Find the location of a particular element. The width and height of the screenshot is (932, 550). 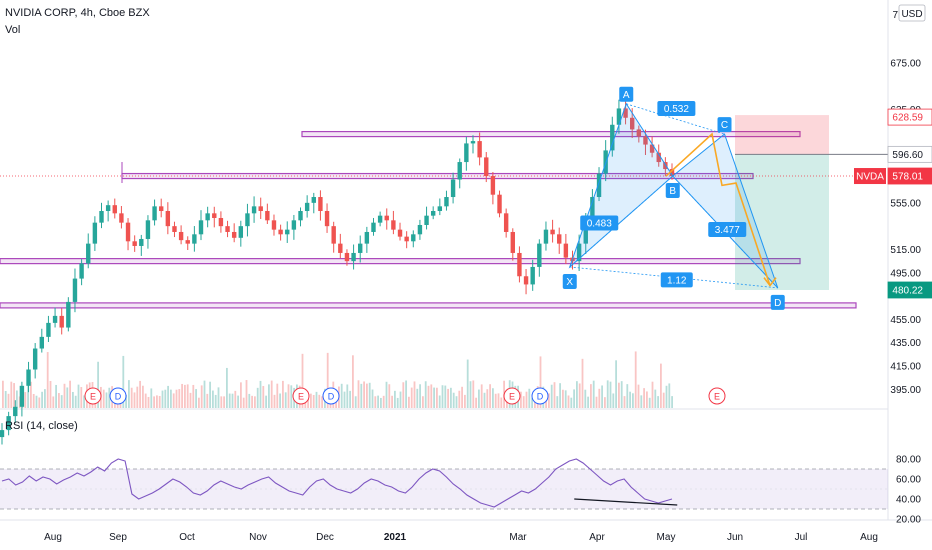

pattern-point-x: X is located at coordinates (569, 281).